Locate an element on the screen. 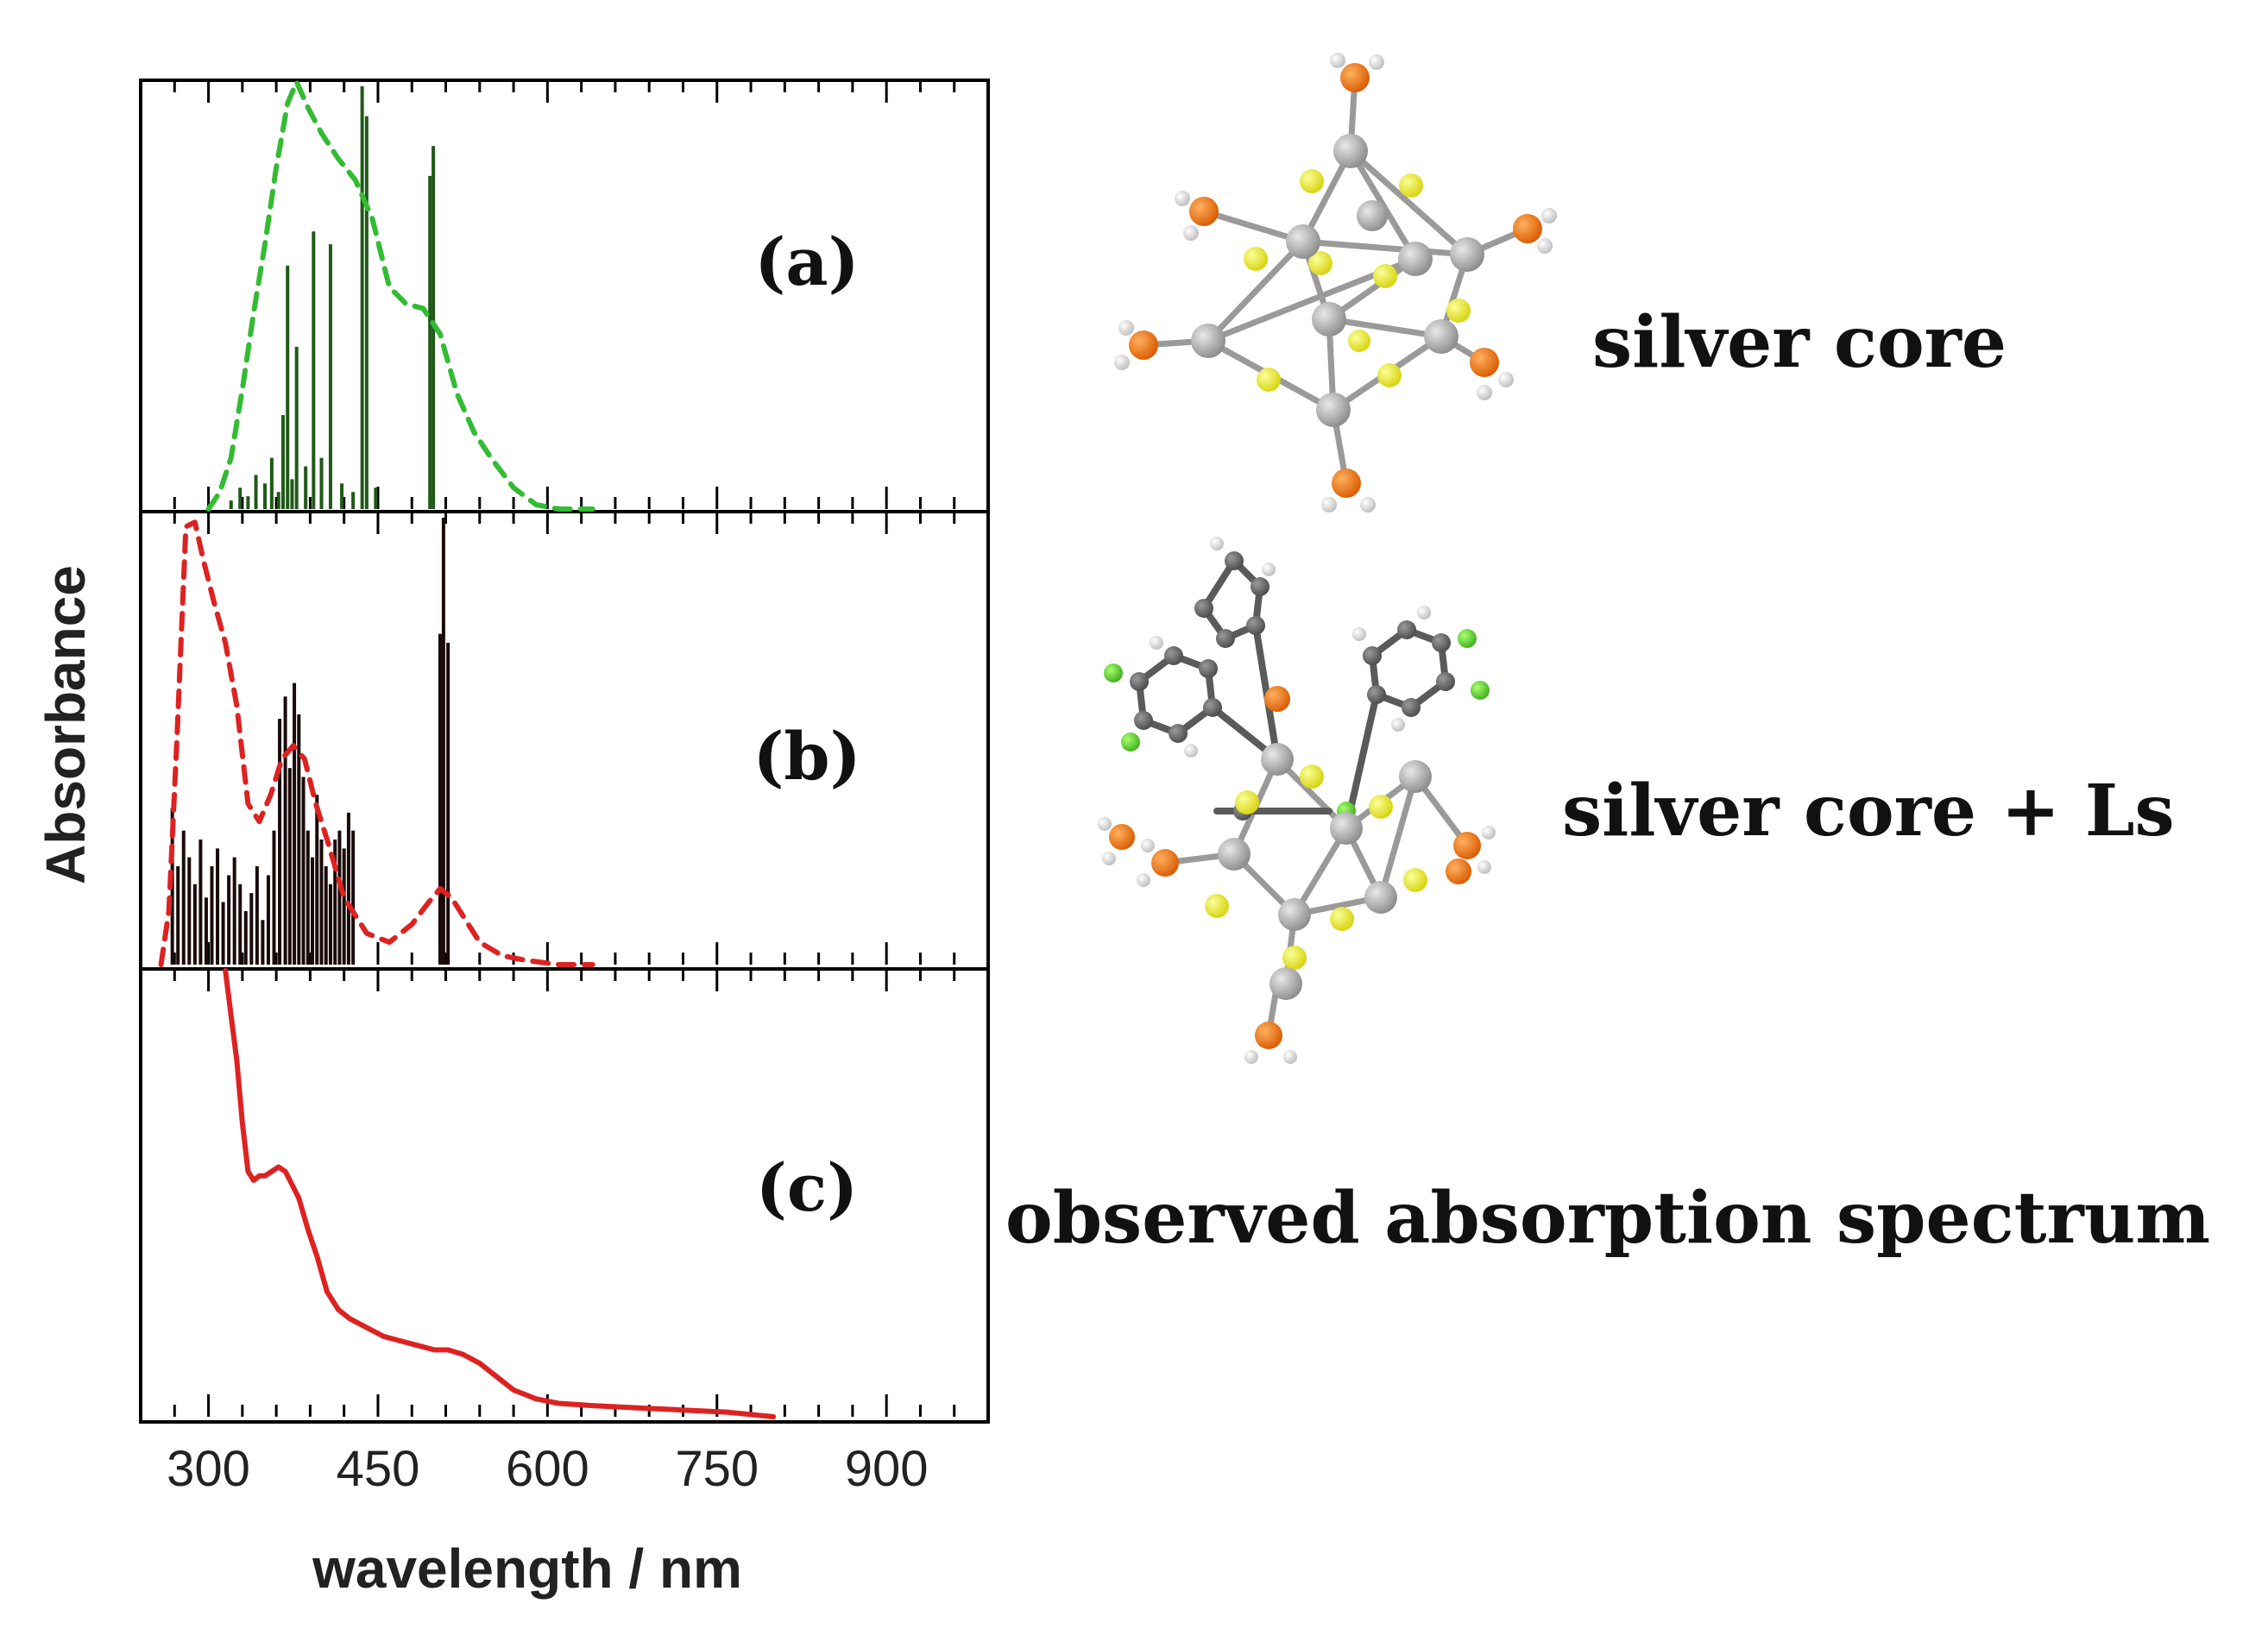 This screenshot has height=1629, width=2268. panel-b-tag: (b) is located at coordinates (807, 756).